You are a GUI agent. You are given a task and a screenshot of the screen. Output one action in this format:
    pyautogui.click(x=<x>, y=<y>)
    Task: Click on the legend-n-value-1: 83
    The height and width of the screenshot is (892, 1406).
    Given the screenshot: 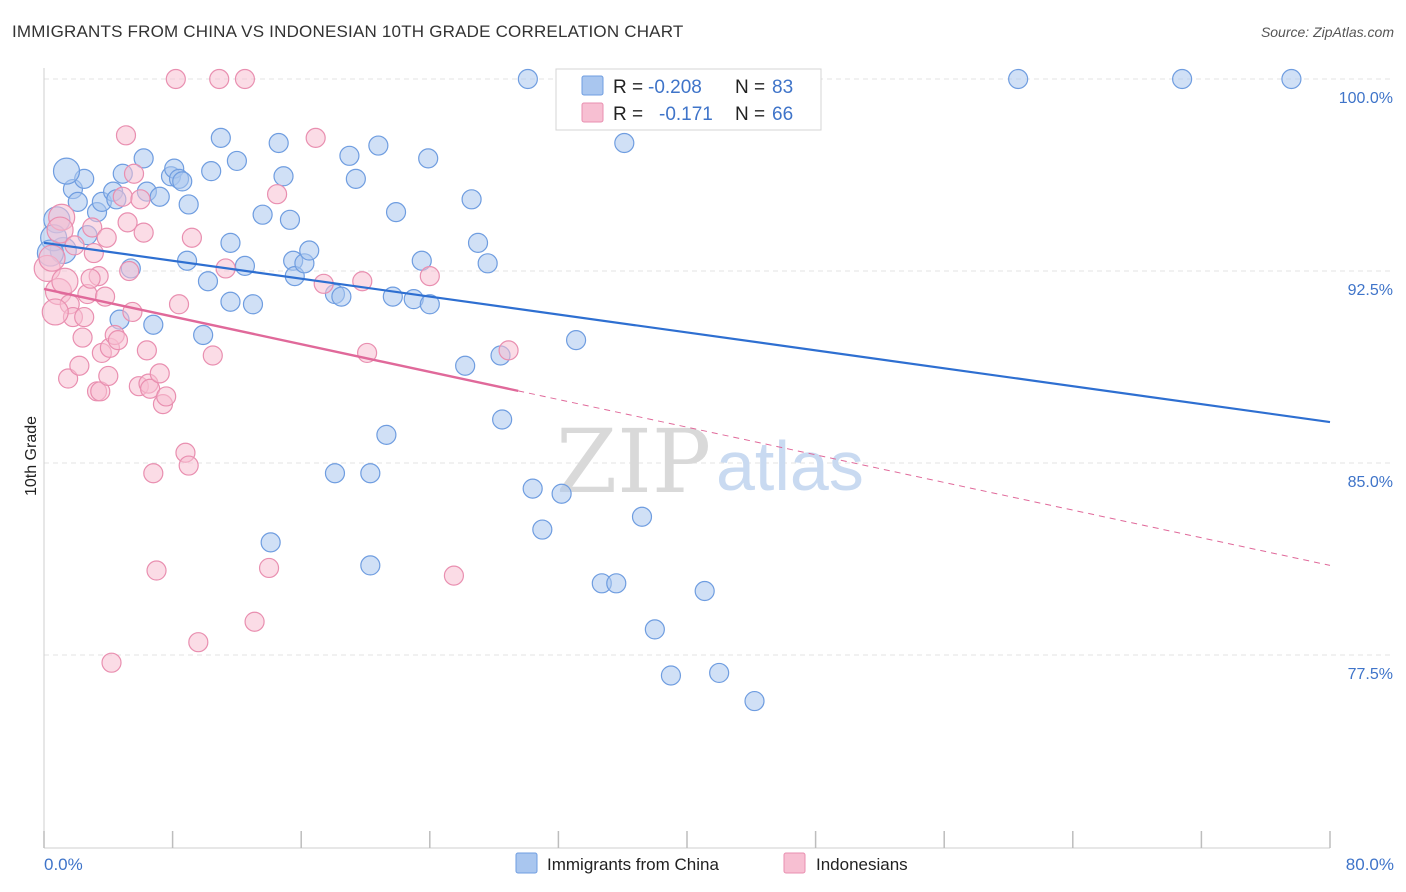 What is the action you would take?
    pyautogui.click(x=782, y=87)
    